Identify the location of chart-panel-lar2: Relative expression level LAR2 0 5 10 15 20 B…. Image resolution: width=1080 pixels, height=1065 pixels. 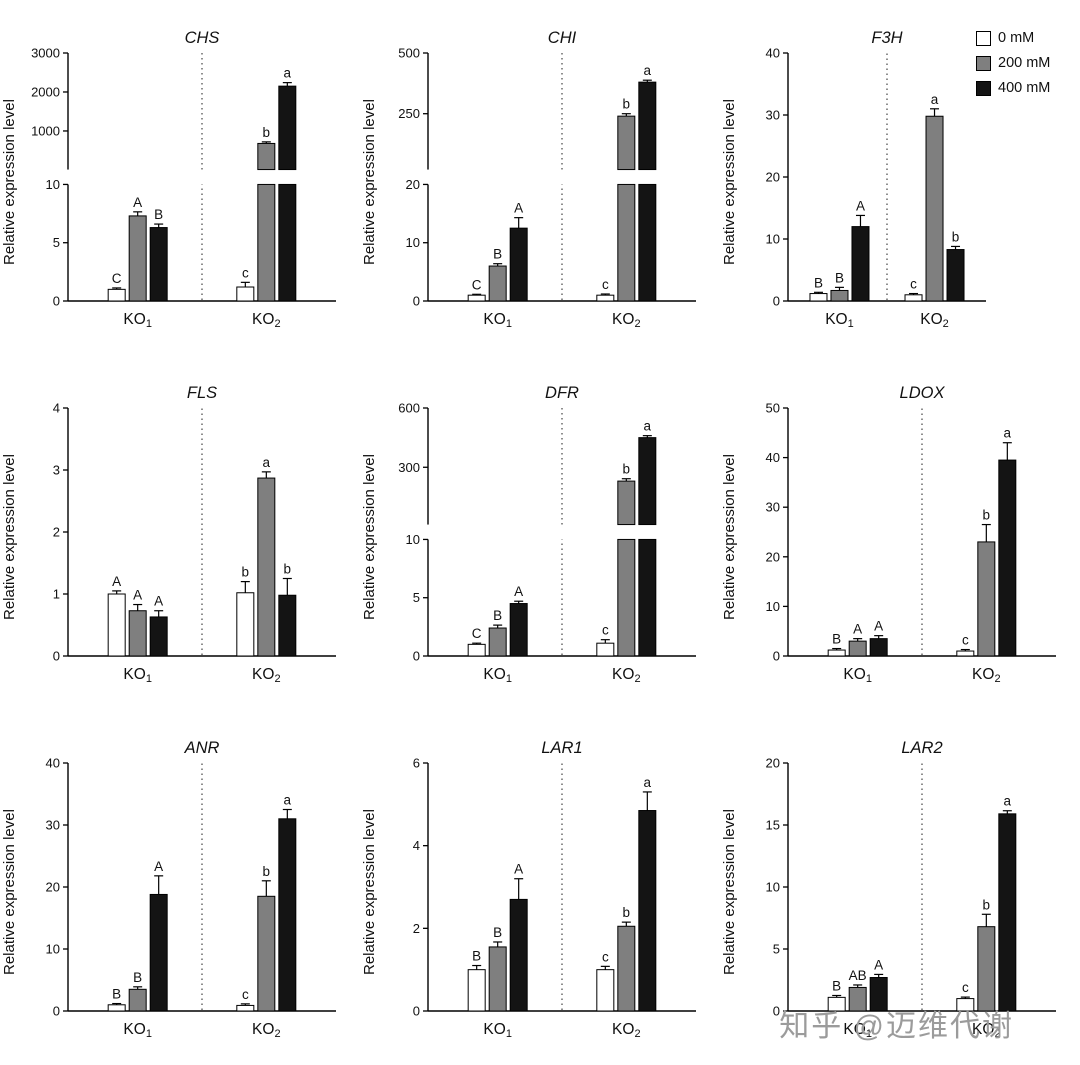
(900, 887).